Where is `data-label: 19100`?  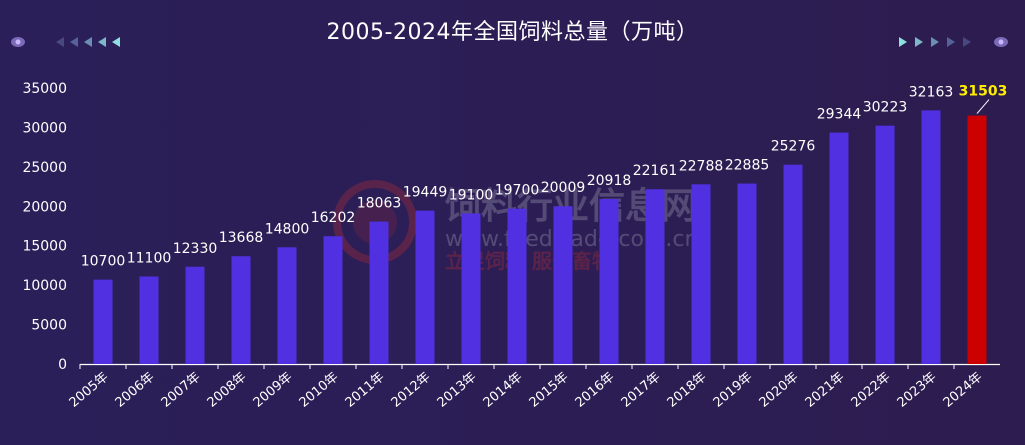 data-label: 19100 is located at coordinates (471, 195).